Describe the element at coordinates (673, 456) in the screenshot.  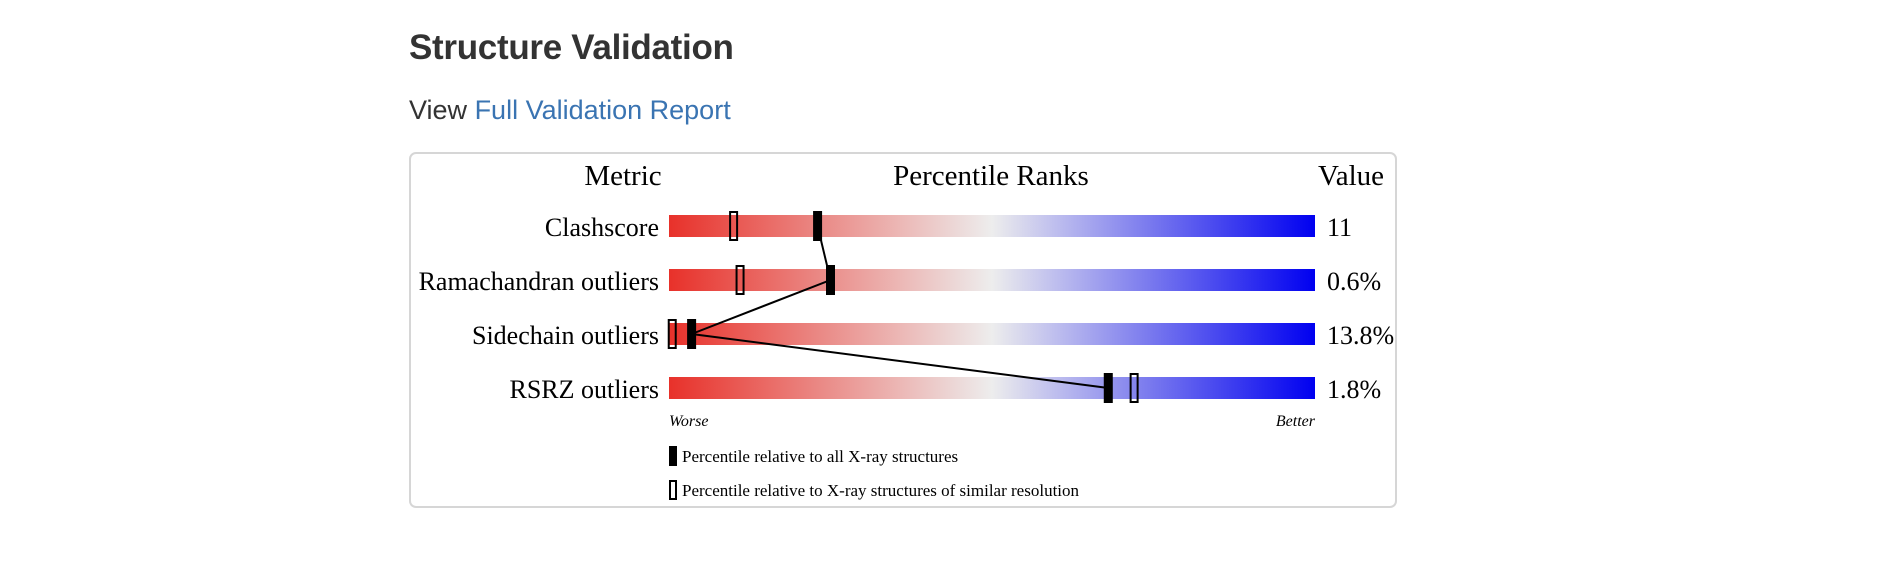
I see `legend-filled-marker` at that location.